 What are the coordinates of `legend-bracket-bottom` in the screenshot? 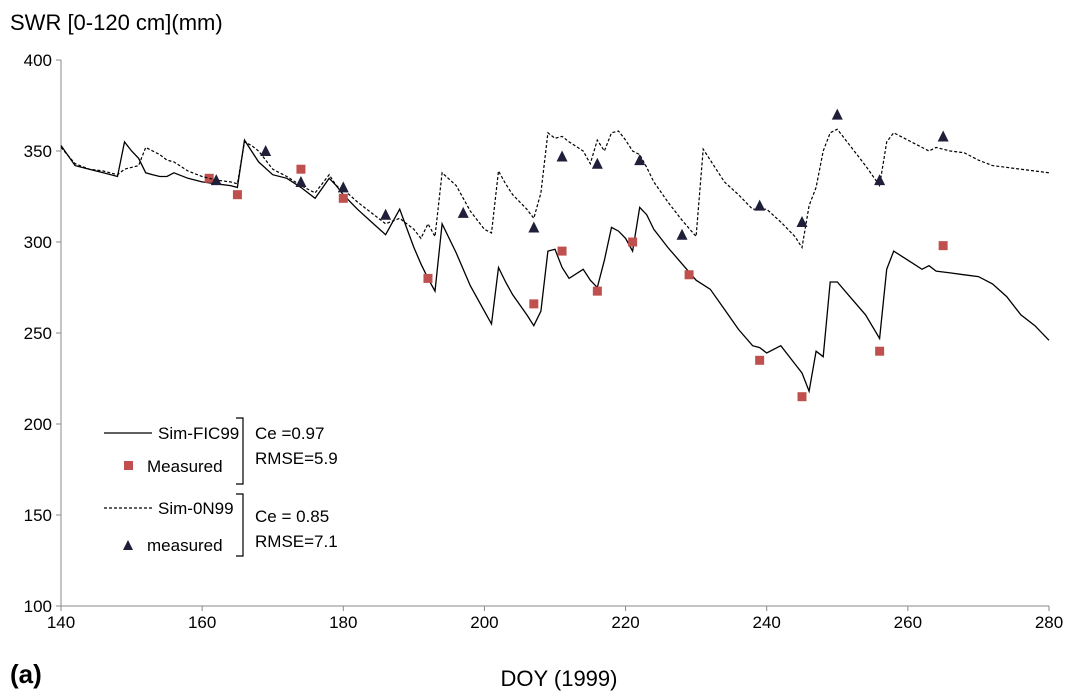 It's located at (240, 525).